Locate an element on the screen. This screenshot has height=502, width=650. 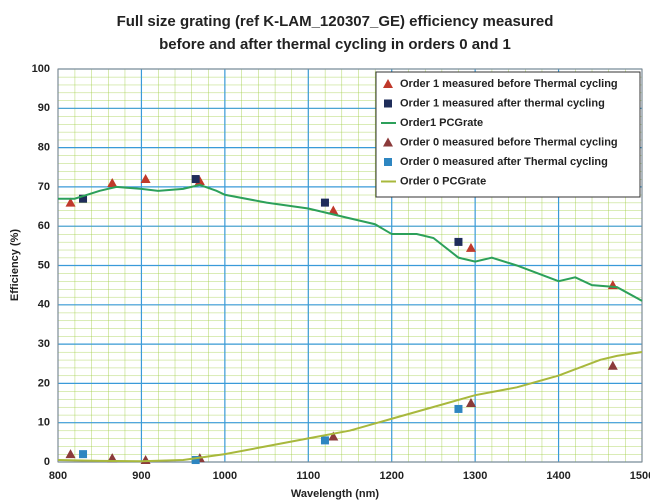
legend-label: Order 1 measured before Thermal cycling is located at coordinates (509, 84).